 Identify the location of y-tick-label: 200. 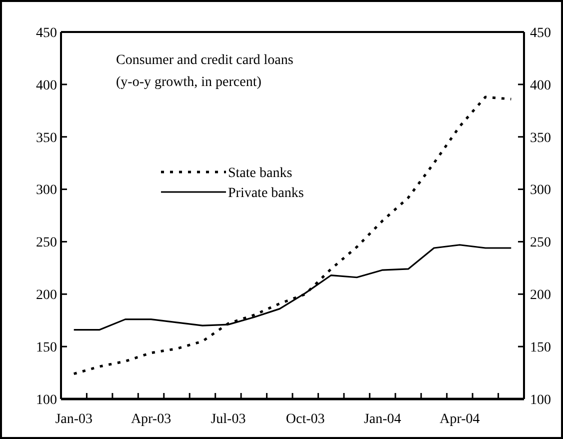
(46, 296).